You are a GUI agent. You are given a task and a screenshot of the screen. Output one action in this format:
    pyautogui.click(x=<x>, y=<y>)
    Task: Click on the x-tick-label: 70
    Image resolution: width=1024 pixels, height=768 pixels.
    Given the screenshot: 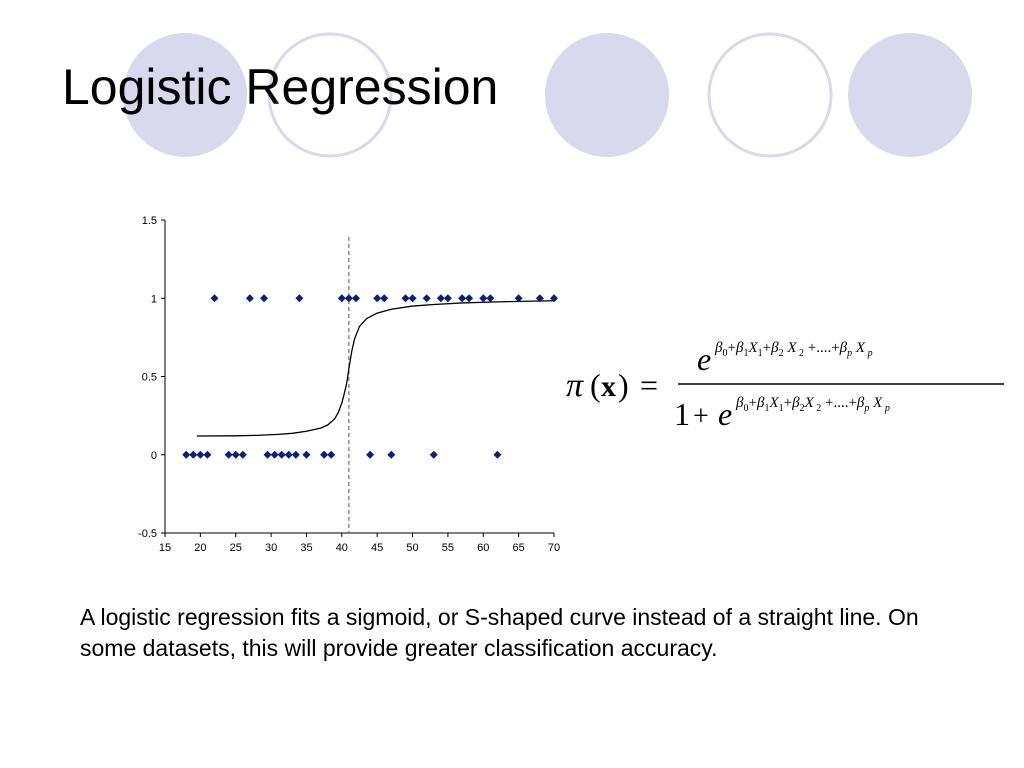 What is the action you would take?
    pyautogui.click(x=554, y=548)
    